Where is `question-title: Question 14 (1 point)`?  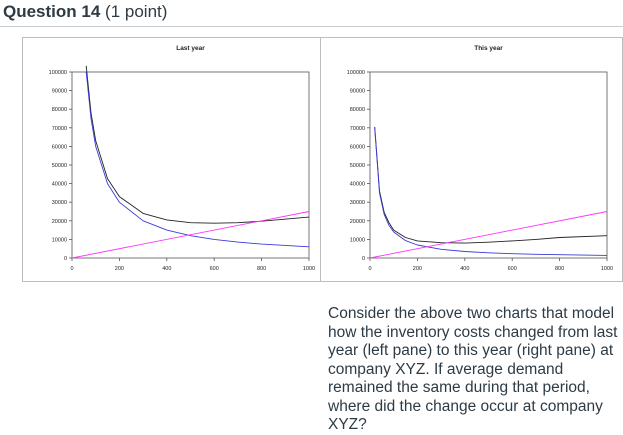
question-title: Question 14 (1 point) is located at coordinates (85, 12).